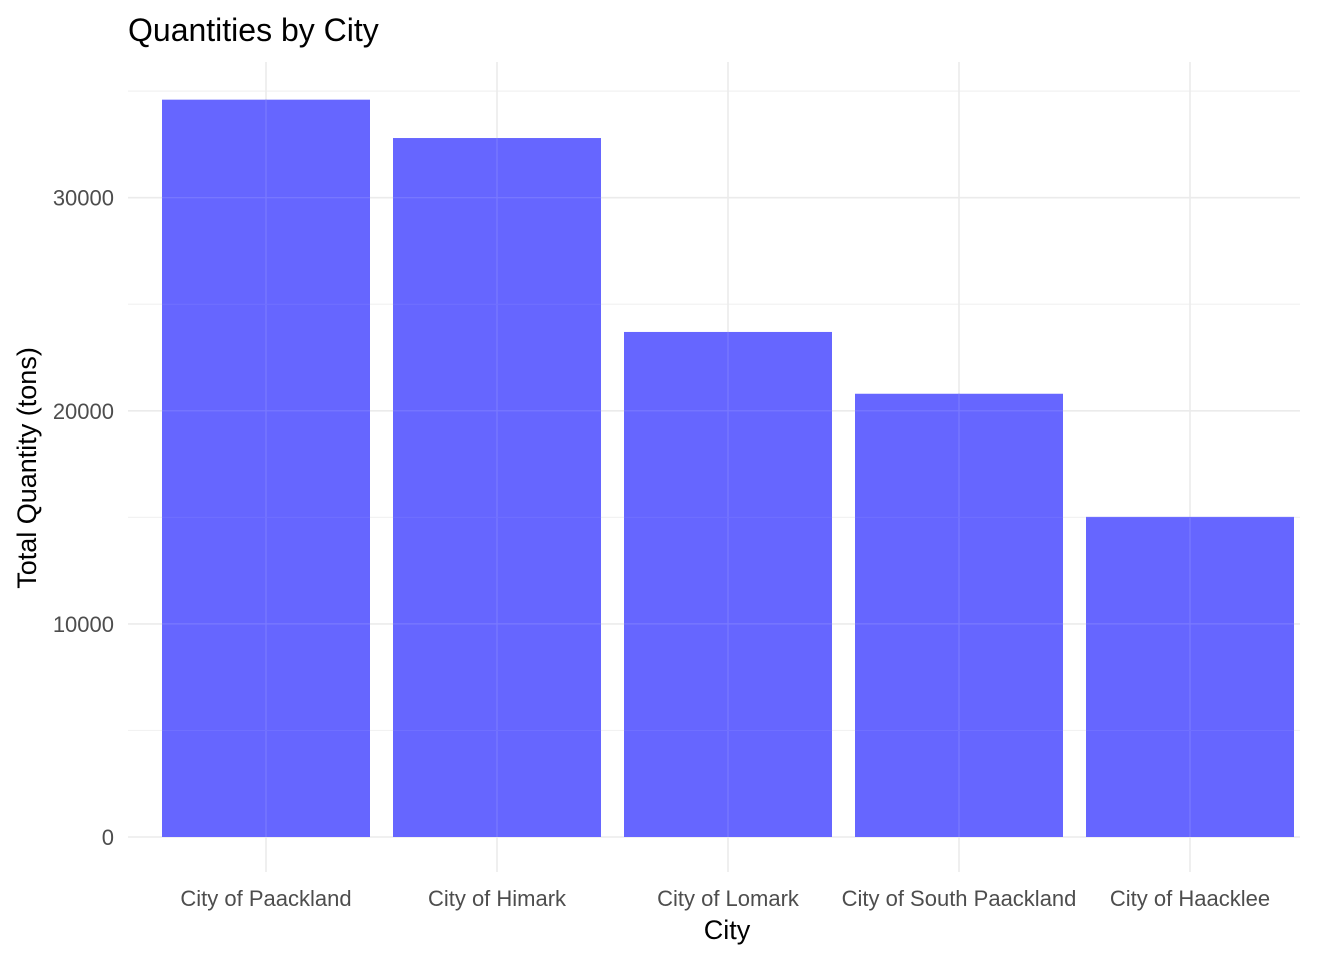 The width and height of the screenshot is (1344, 960). I want to click on y-tick-label: 10000, so click(83, 624).